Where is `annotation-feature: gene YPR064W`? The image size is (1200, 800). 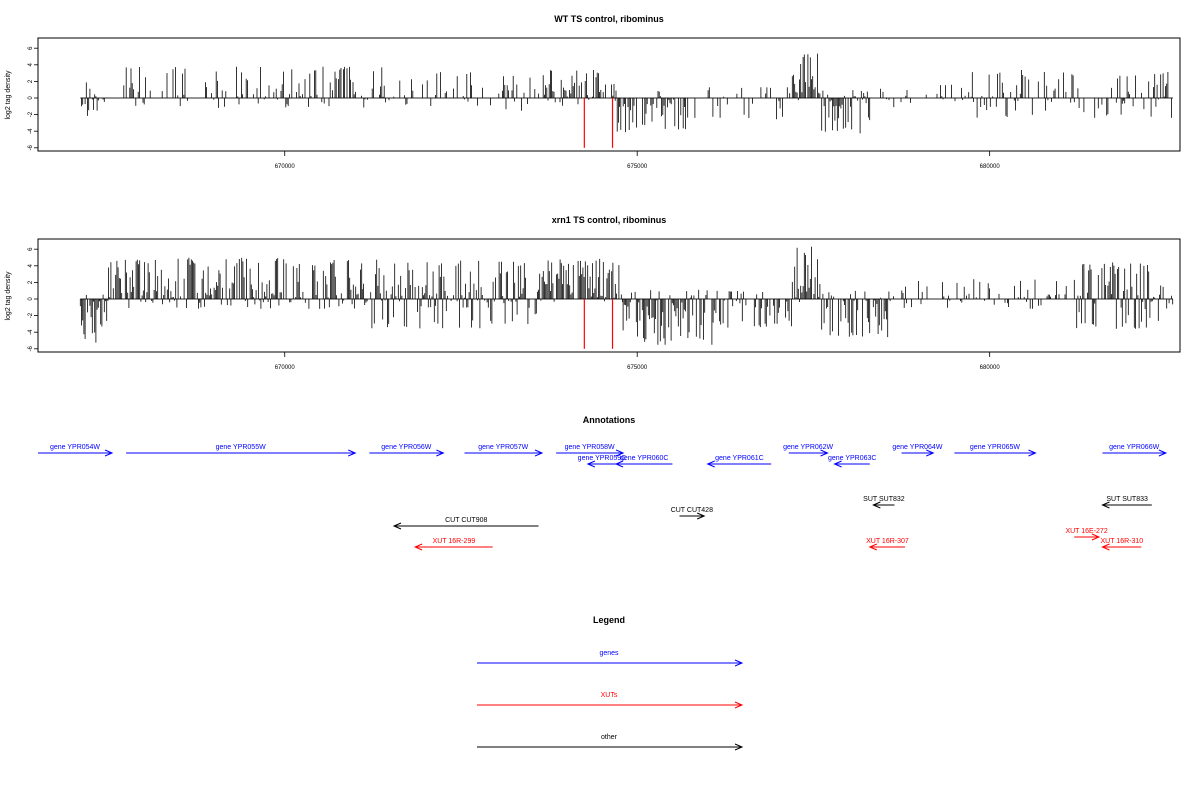
annotation-feature: gene YPR064W is located at coordinates (917, 450).